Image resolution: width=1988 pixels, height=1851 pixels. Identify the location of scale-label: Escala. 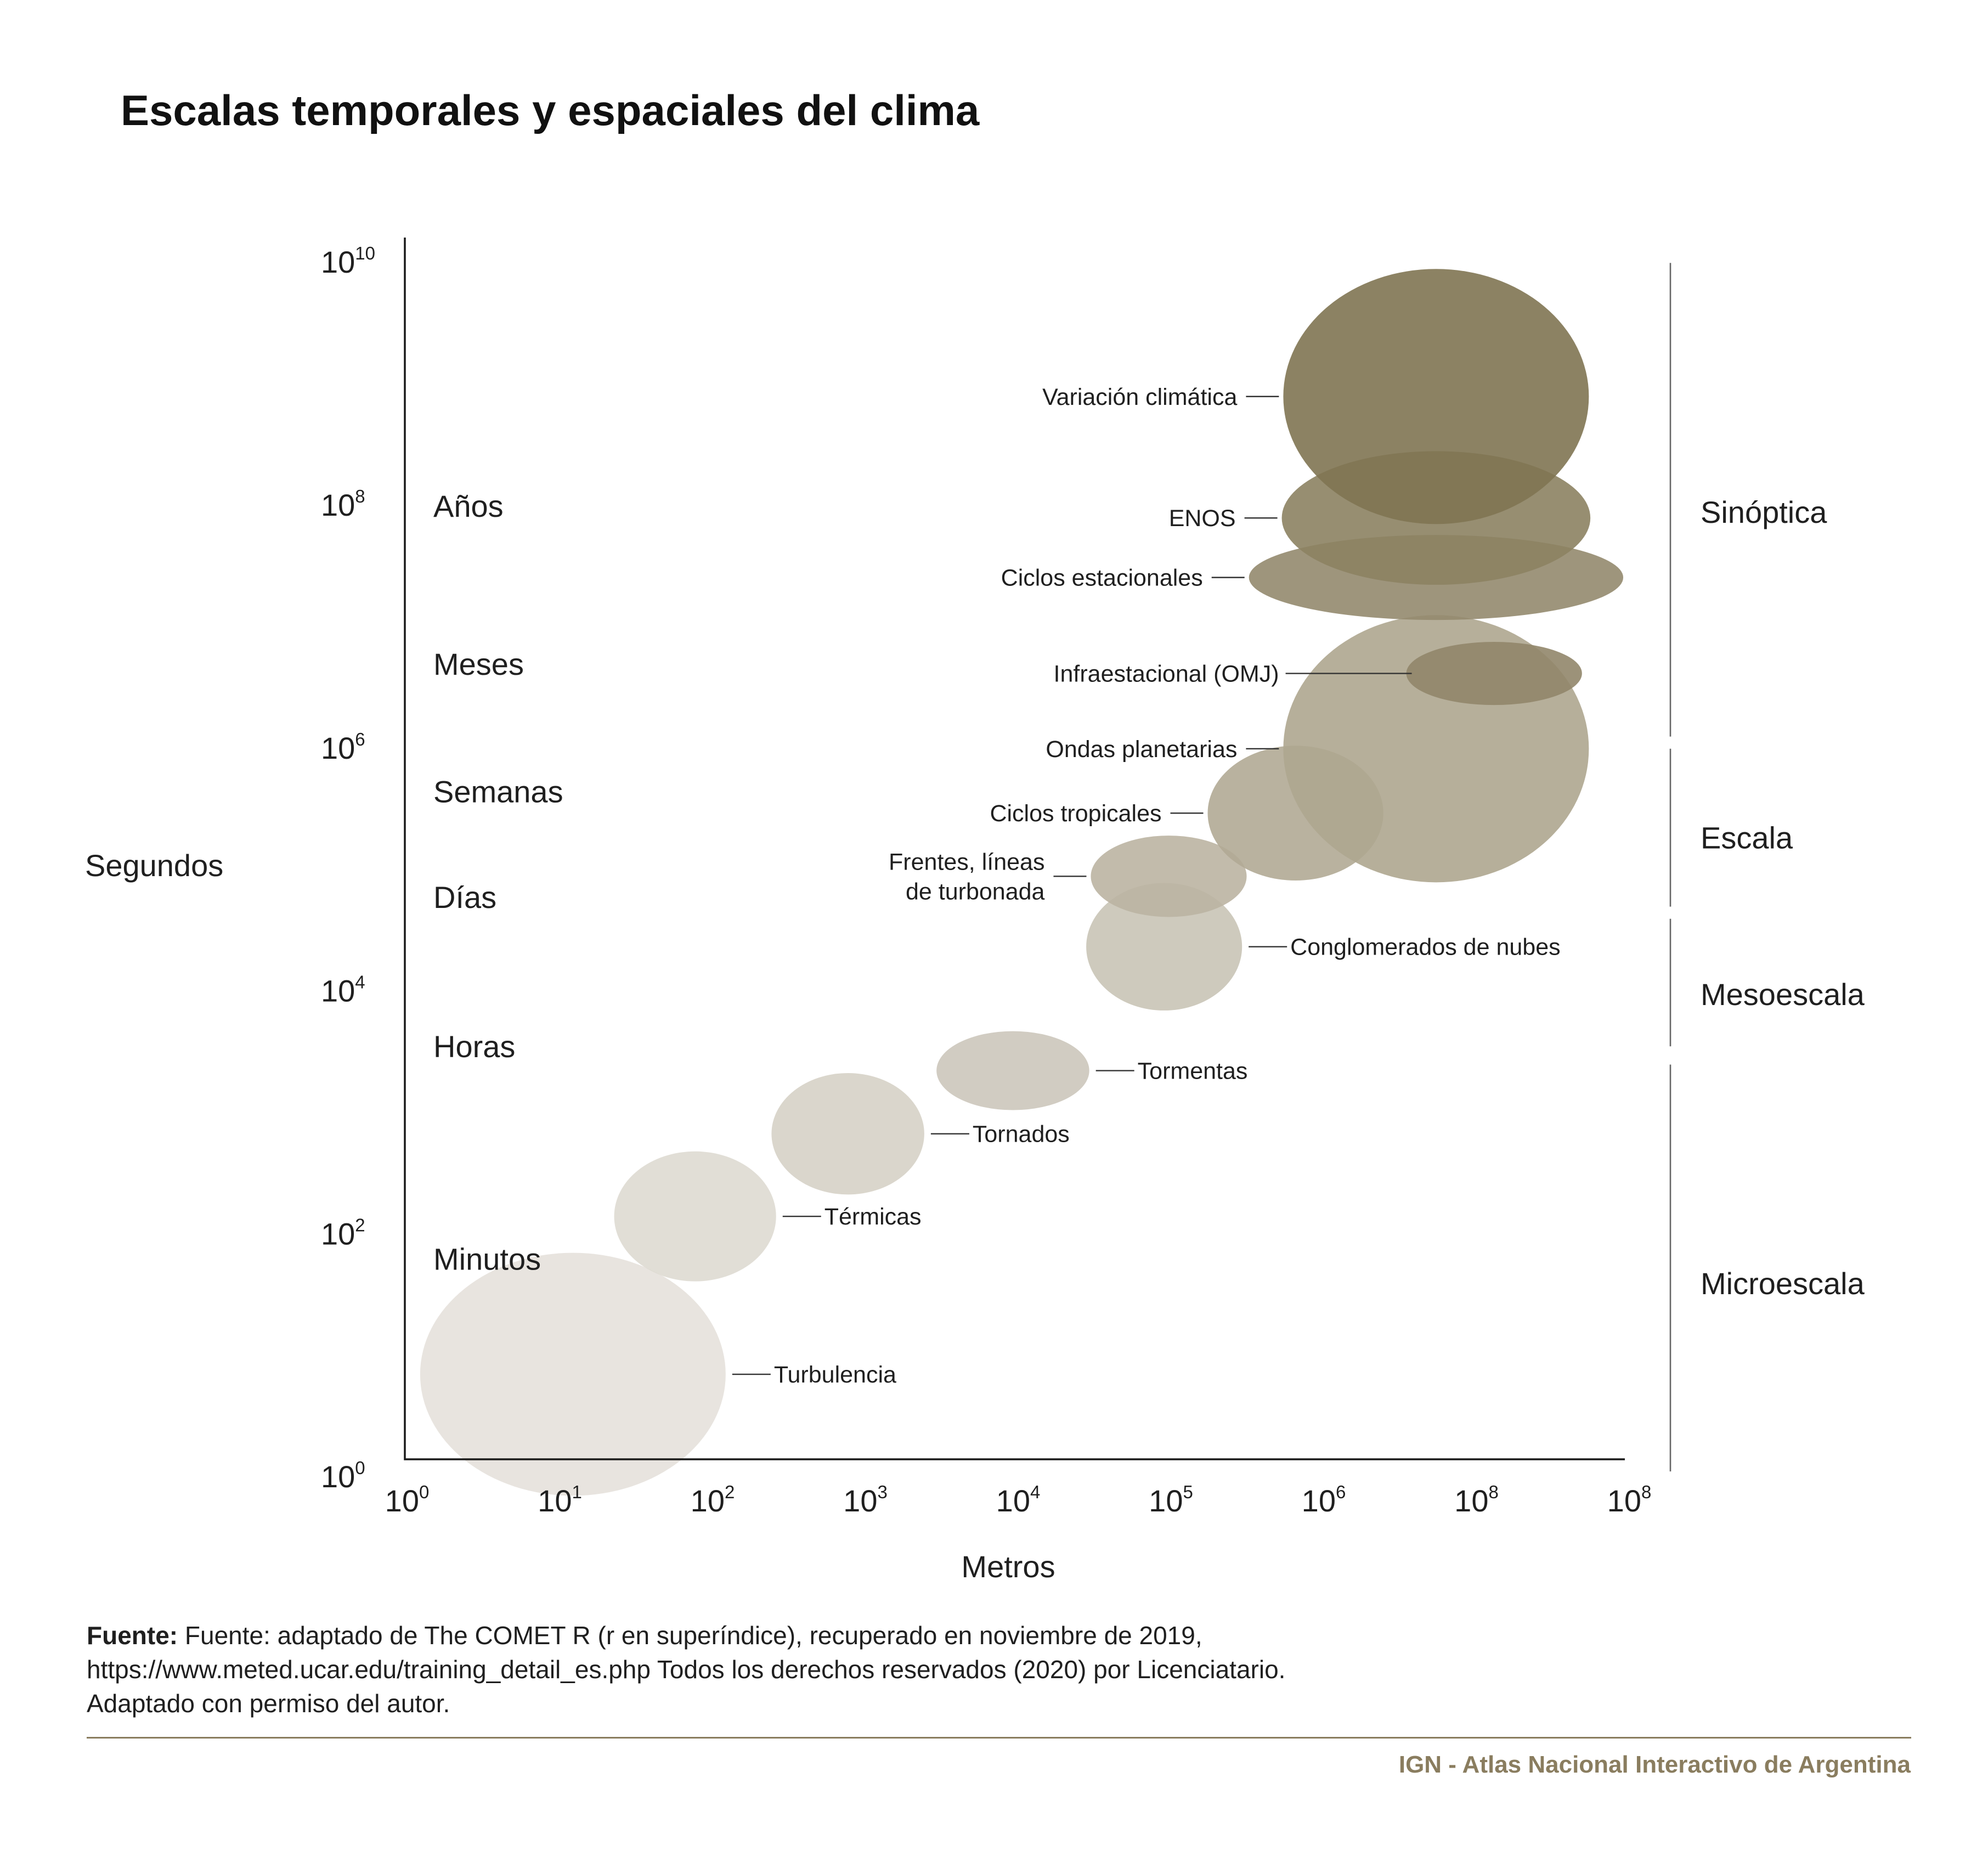
(1747, 837).